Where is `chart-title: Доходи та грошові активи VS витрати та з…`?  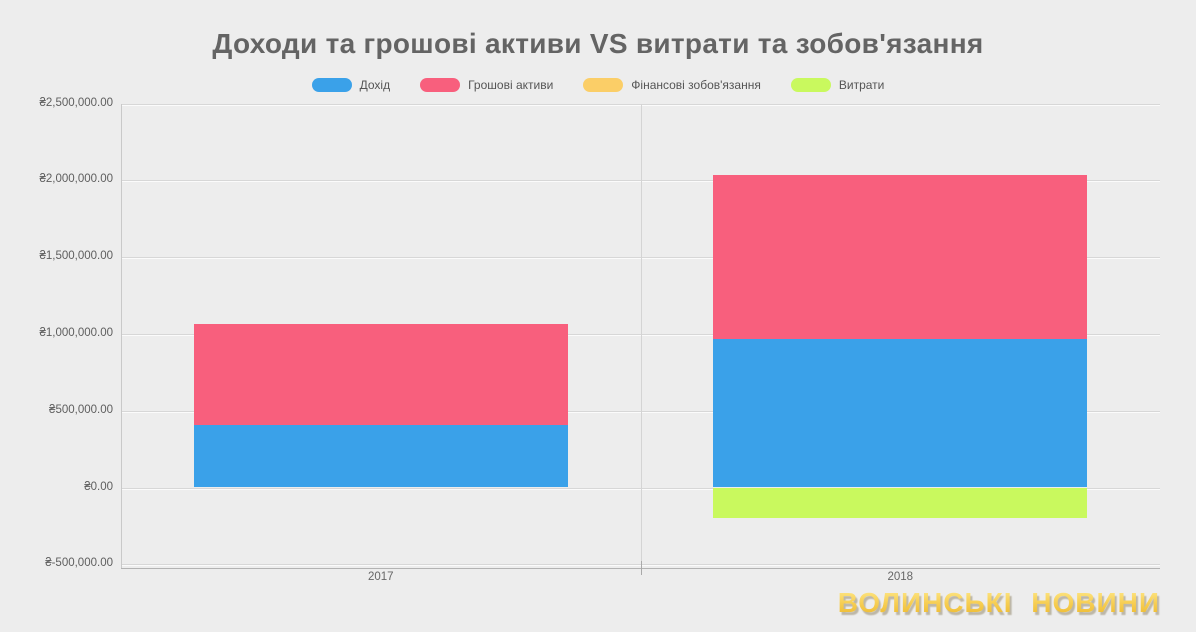
chart-title: Доходи та грошові активи VS витрати та з… is located at coordinates (598, 43).